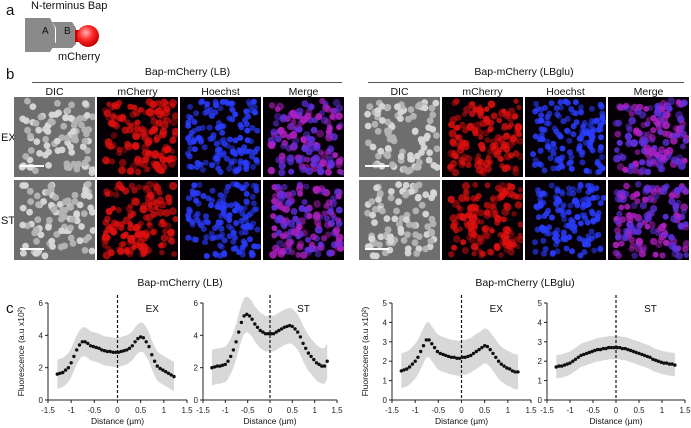  I want to click on micrograph-hoechst-ex, so click(220, 137).